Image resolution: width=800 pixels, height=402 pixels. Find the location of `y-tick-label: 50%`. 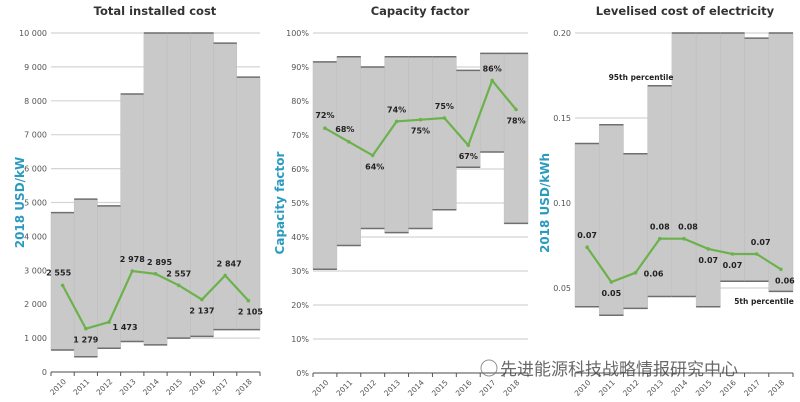

y-tick-label: 50% is located at coordinates (300, 203).